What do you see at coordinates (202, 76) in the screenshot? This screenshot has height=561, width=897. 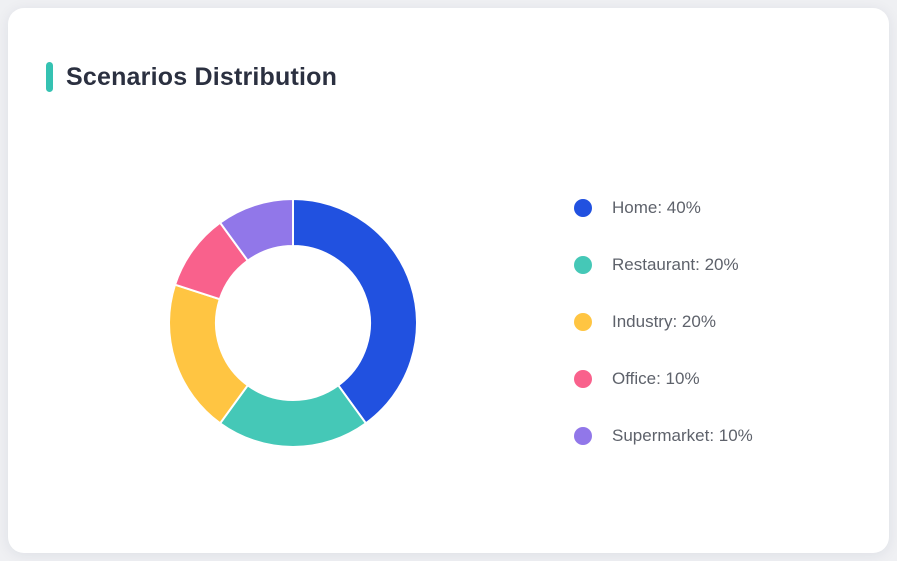 I see `page-title: Scenarios Distribution` at bounding box center [202, 76].